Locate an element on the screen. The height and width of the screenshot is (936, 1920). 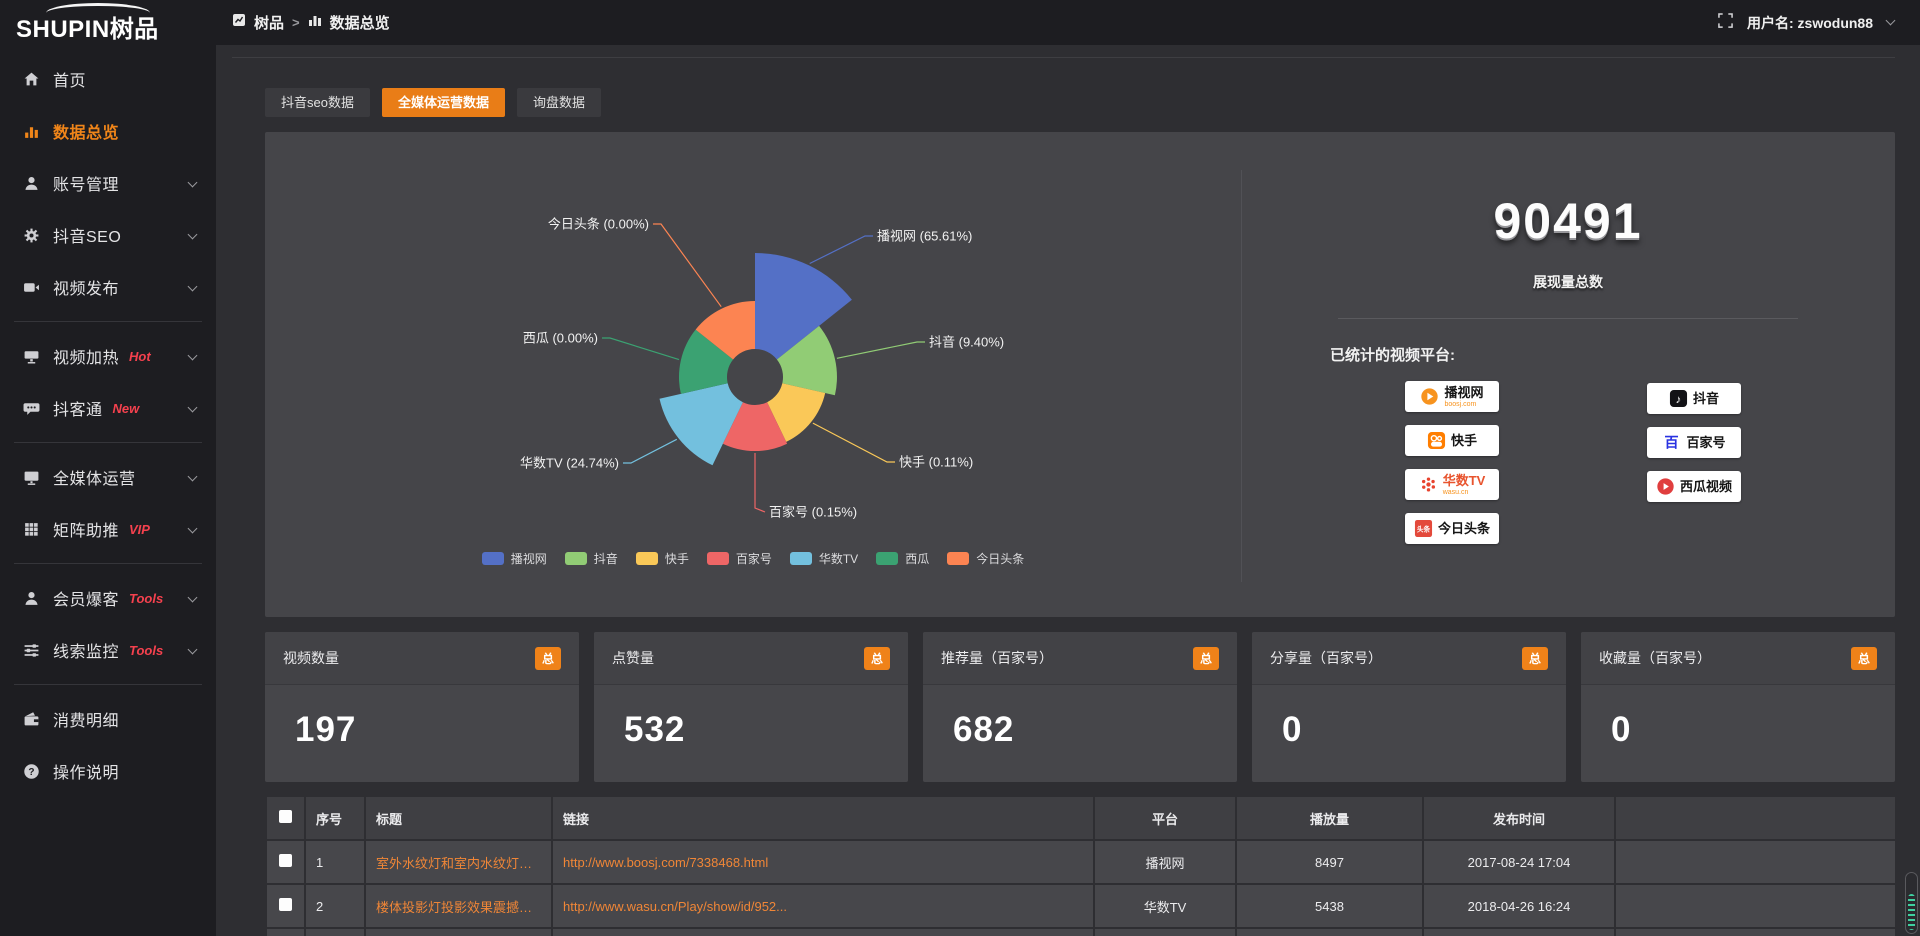
impressions-total-value: 90491 is located at coordinates (1568, 221).